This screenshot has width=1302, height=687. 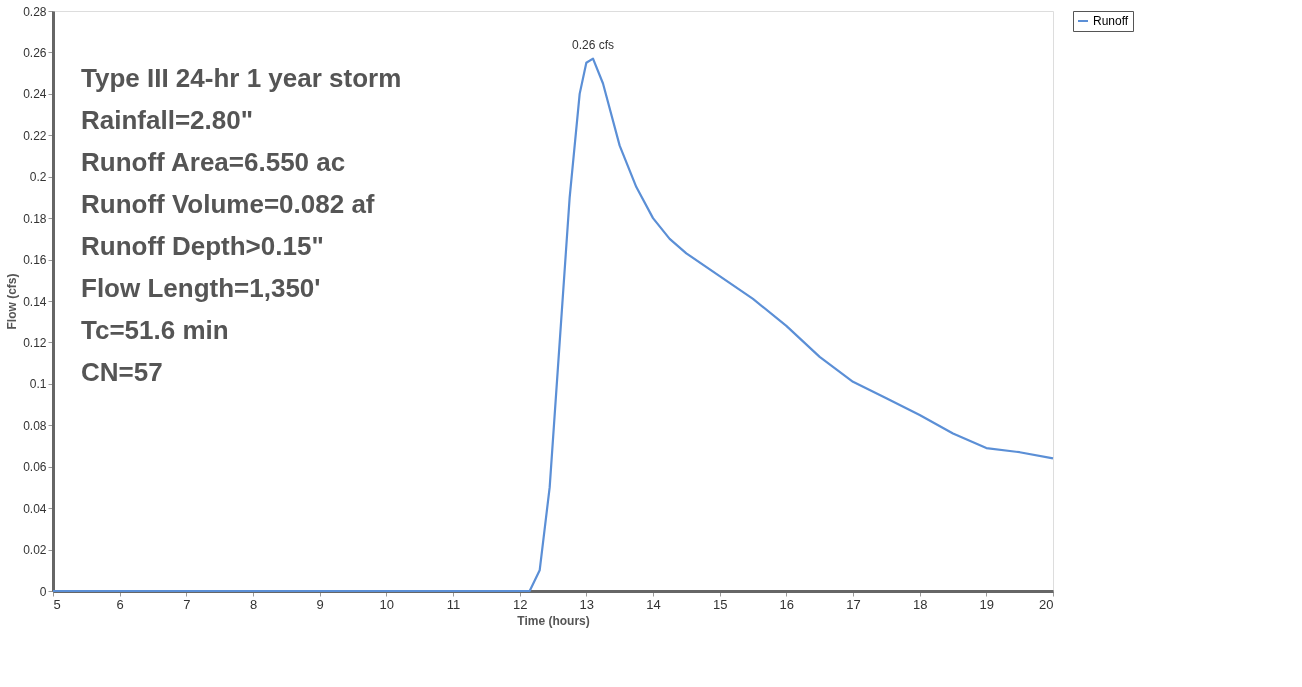 What do you see at coordinates (35, 135) in the screenshot?
I see `y-tick-label: 0.22` at bounding box center [35, 135].